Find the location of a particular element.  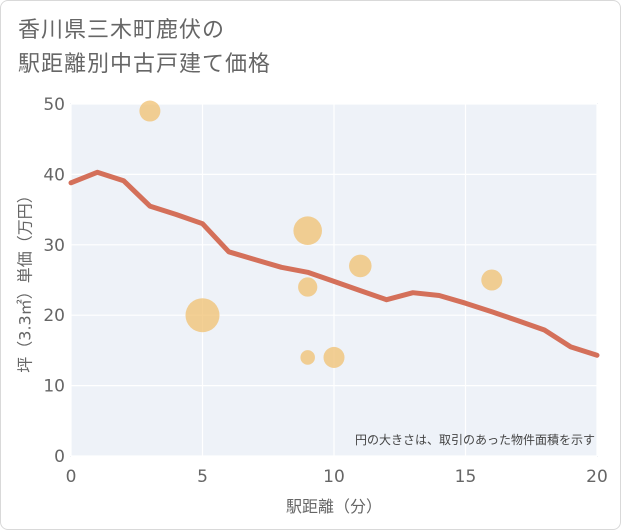

x-tick-label: 10 is located at coordinates (334, 477).